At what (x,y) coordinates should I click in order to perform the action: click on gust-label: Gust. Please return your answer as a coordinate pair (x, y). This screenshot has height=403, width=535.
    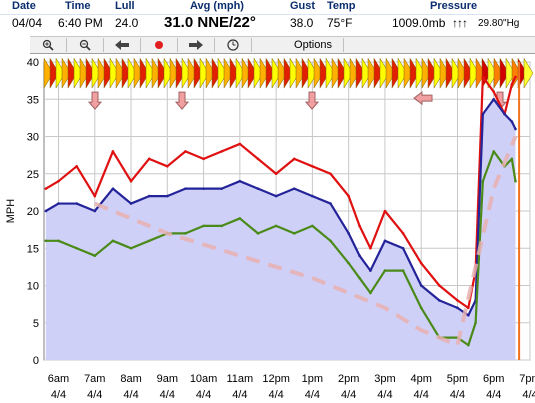
    Looking at the image, I should click on (303, 7).